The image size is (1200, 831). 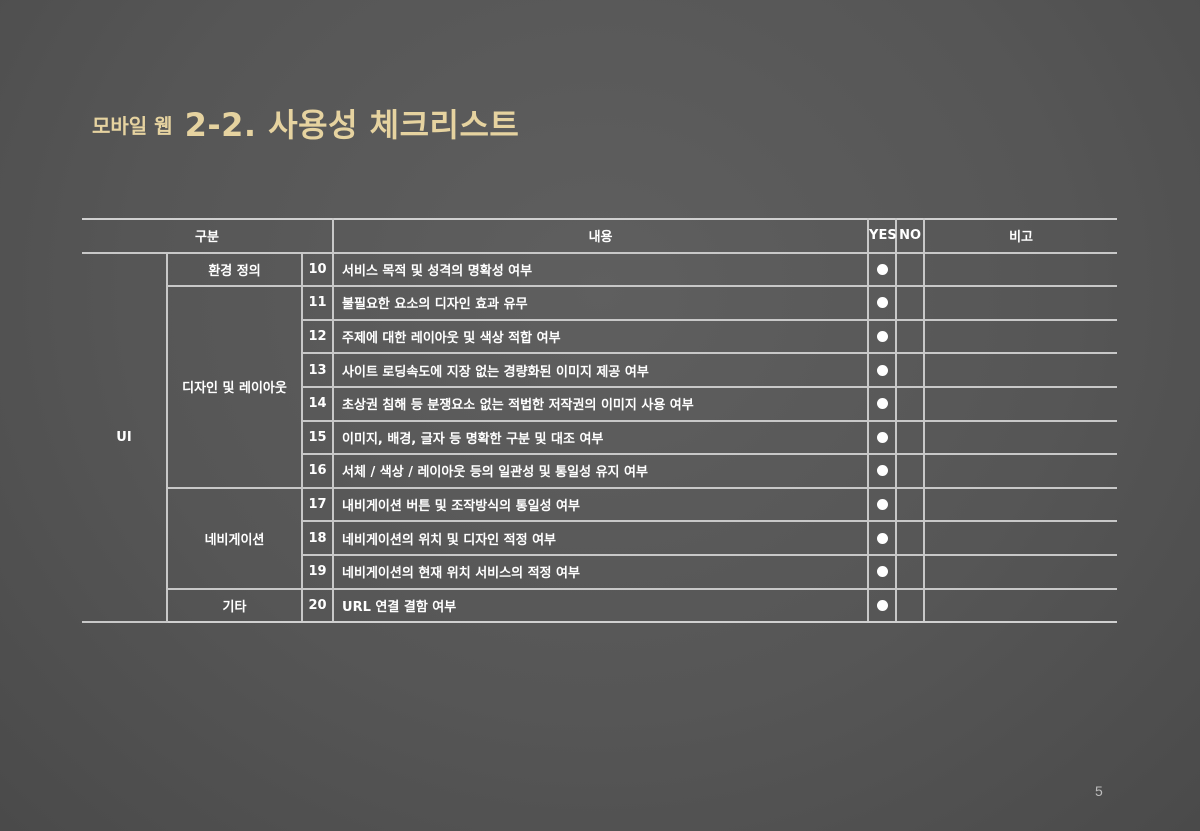 What do you see at coordinates (317, 538) in the screenshot?
I see `row-number: 18` at bounding box center [317, 538].